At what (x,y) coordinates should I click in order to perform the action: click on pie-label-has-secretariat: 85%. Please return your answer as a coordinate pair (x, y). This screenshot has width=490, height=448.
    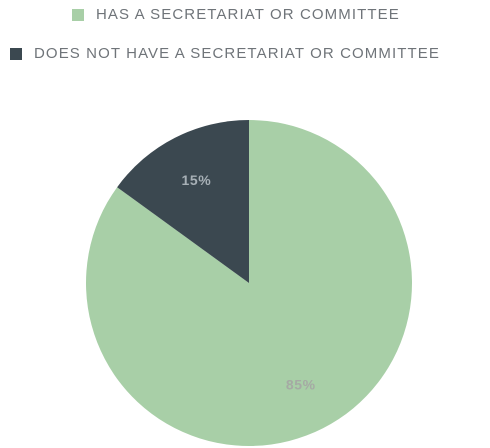
    Looking at the image, I should click on (301, 385).